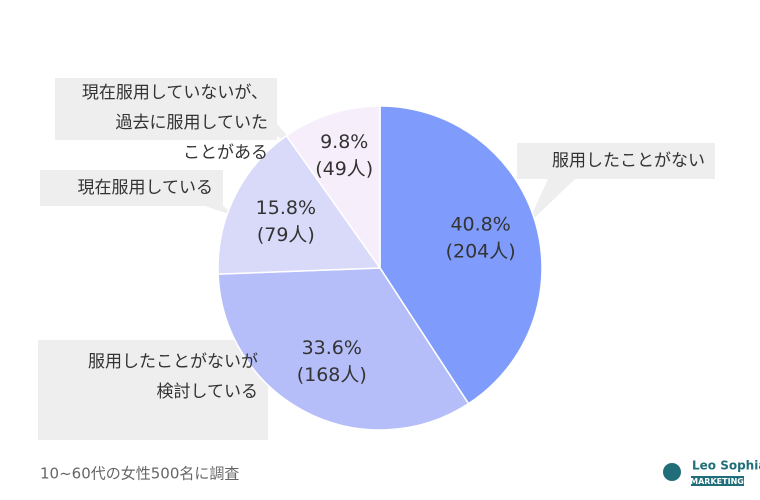 The image size is (760, 500). I want to click on count-label: (79人), so click(286, 235).